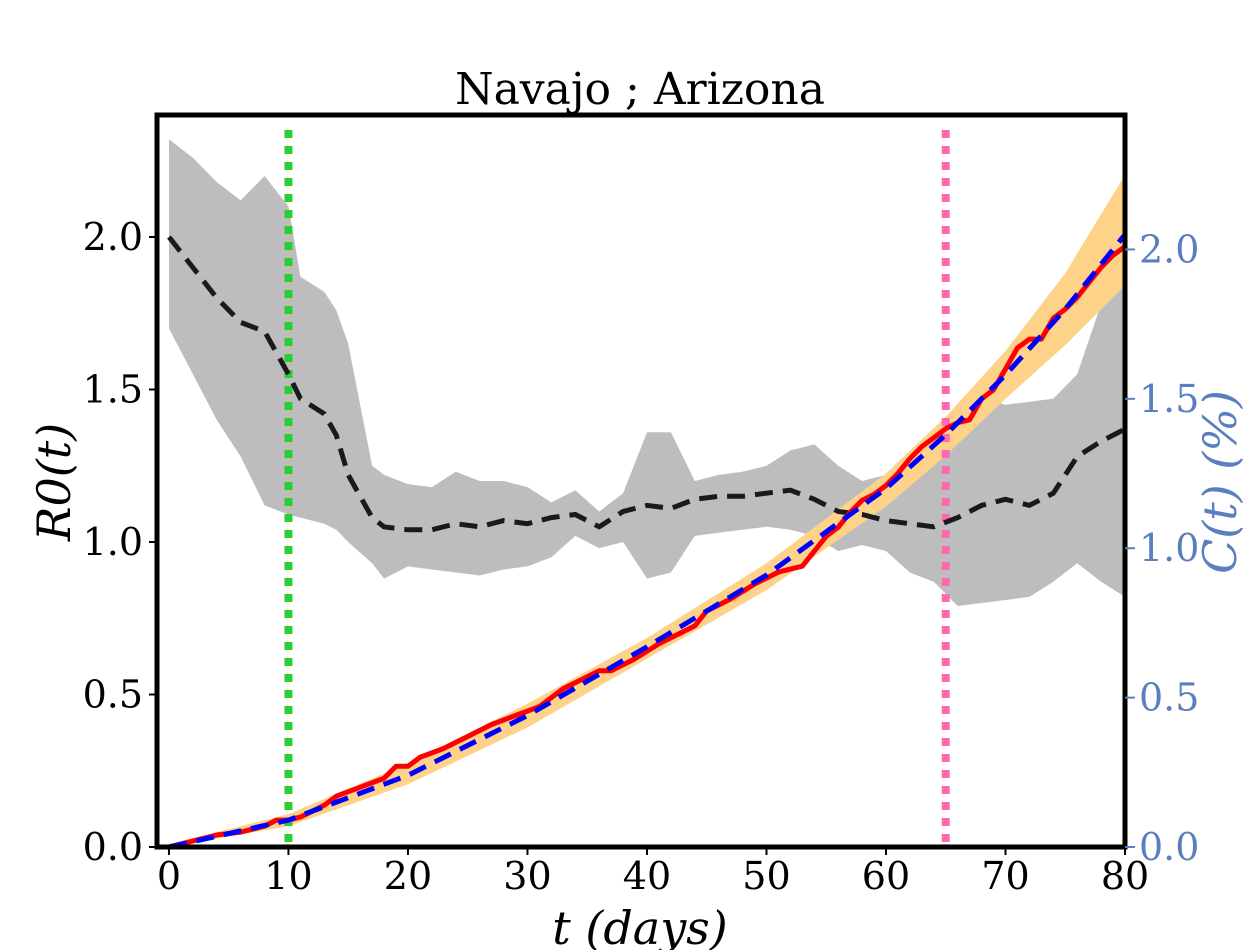 The width and height of the screenshot is (1250, 950). What do you see at coordinates (1169, 698) in the screenshot?
I see `y-right-tick-label: 0.5` at bounding box center [1169, 698].